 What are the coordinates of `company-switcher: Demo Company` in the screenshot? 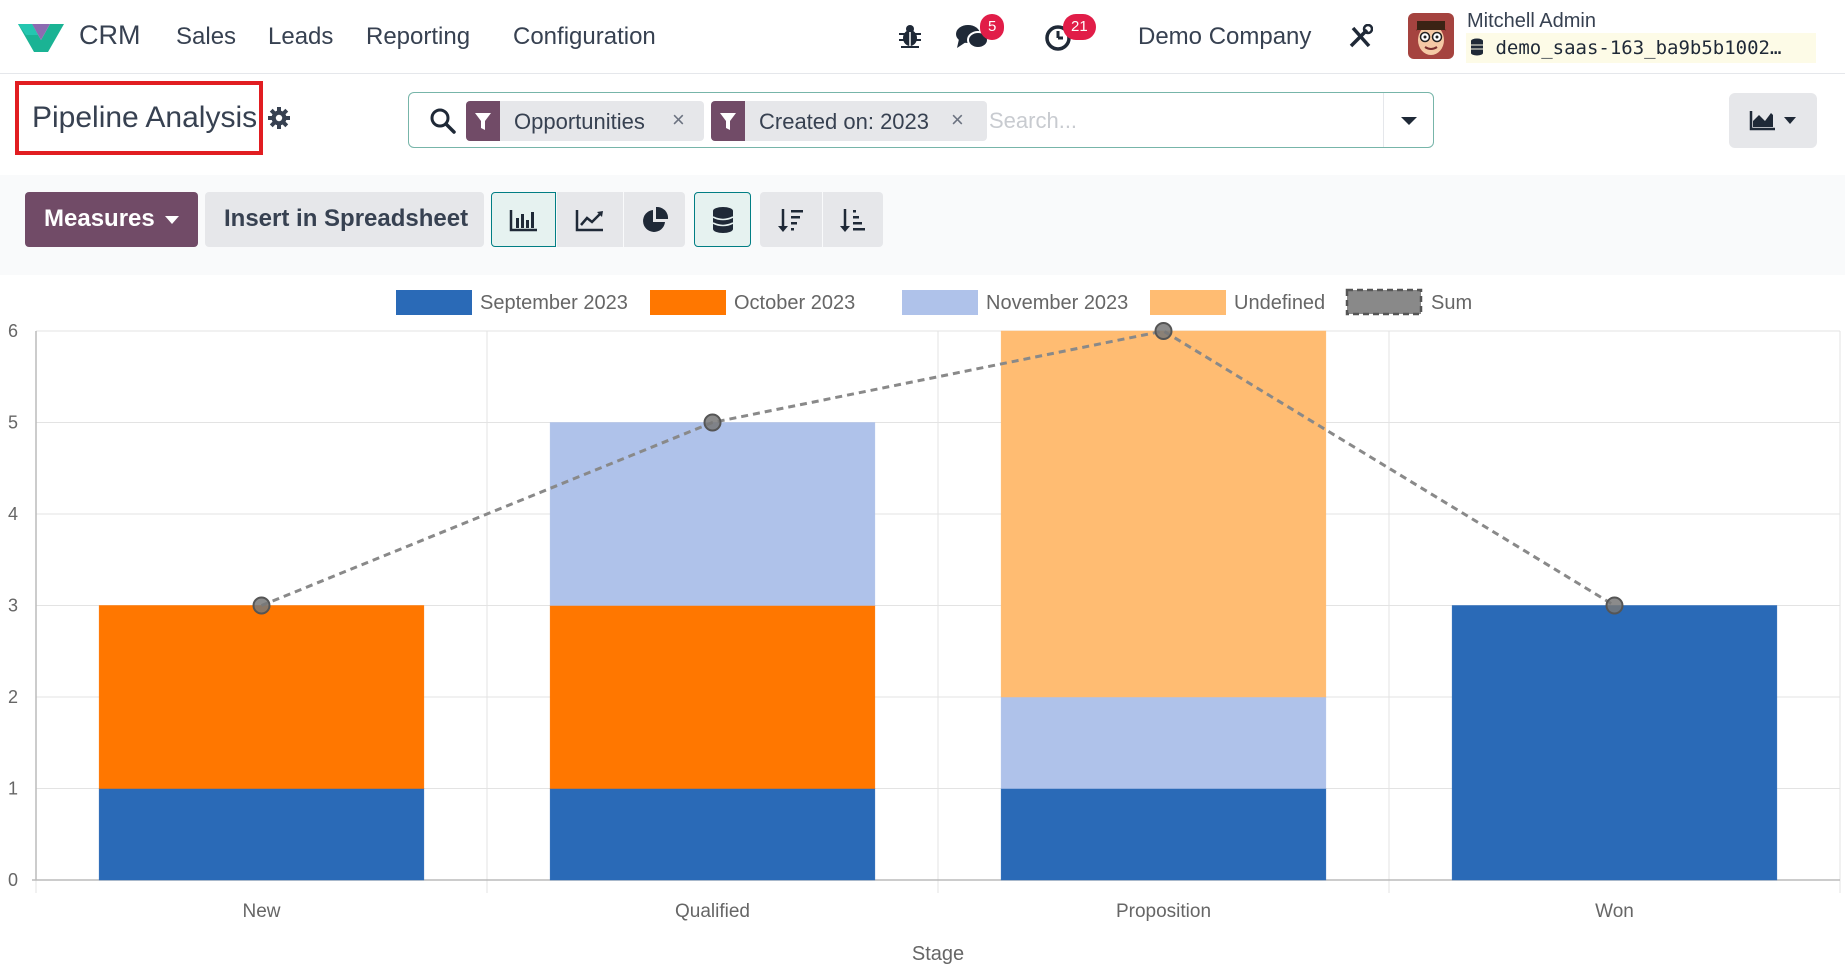 It's located at (1225, 36).